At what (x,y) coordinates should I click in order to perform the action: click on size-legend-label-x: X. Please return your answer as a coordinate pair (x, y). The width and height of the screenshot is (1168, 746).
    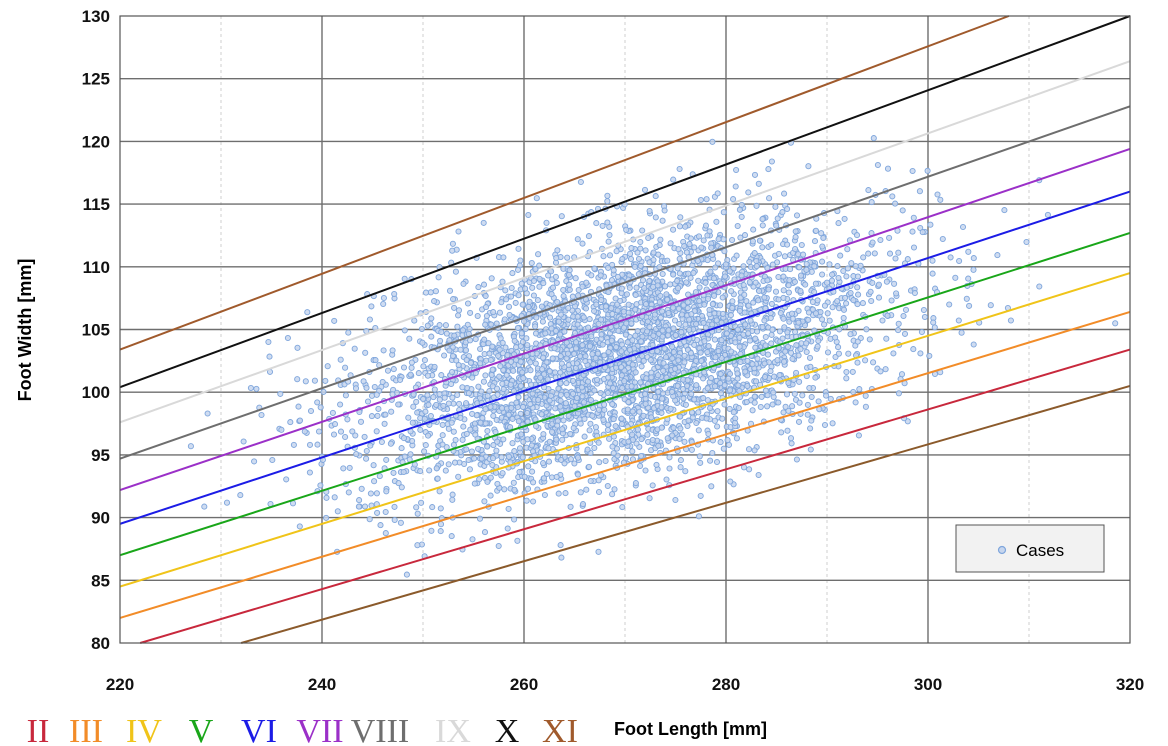
    Looking at the image, I should click on (507, 729).